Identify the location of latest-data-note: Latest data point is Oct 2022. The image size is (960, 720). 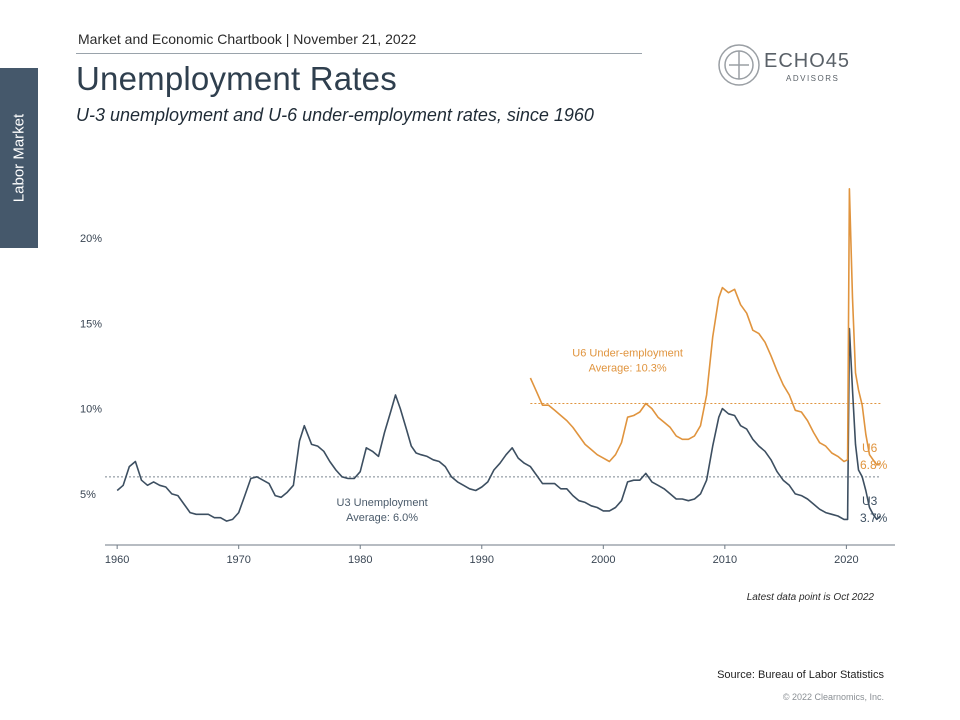
(810, 597).